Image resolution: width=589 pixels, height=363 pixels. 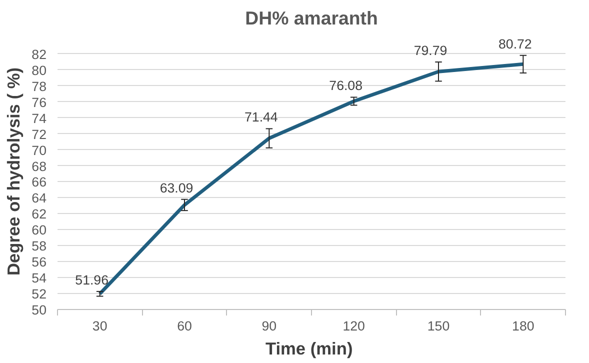 What do you see at coordinates (39, 86) in the screenshot?
I see `y-tick-label: 78` at bounding box center [39, 86].